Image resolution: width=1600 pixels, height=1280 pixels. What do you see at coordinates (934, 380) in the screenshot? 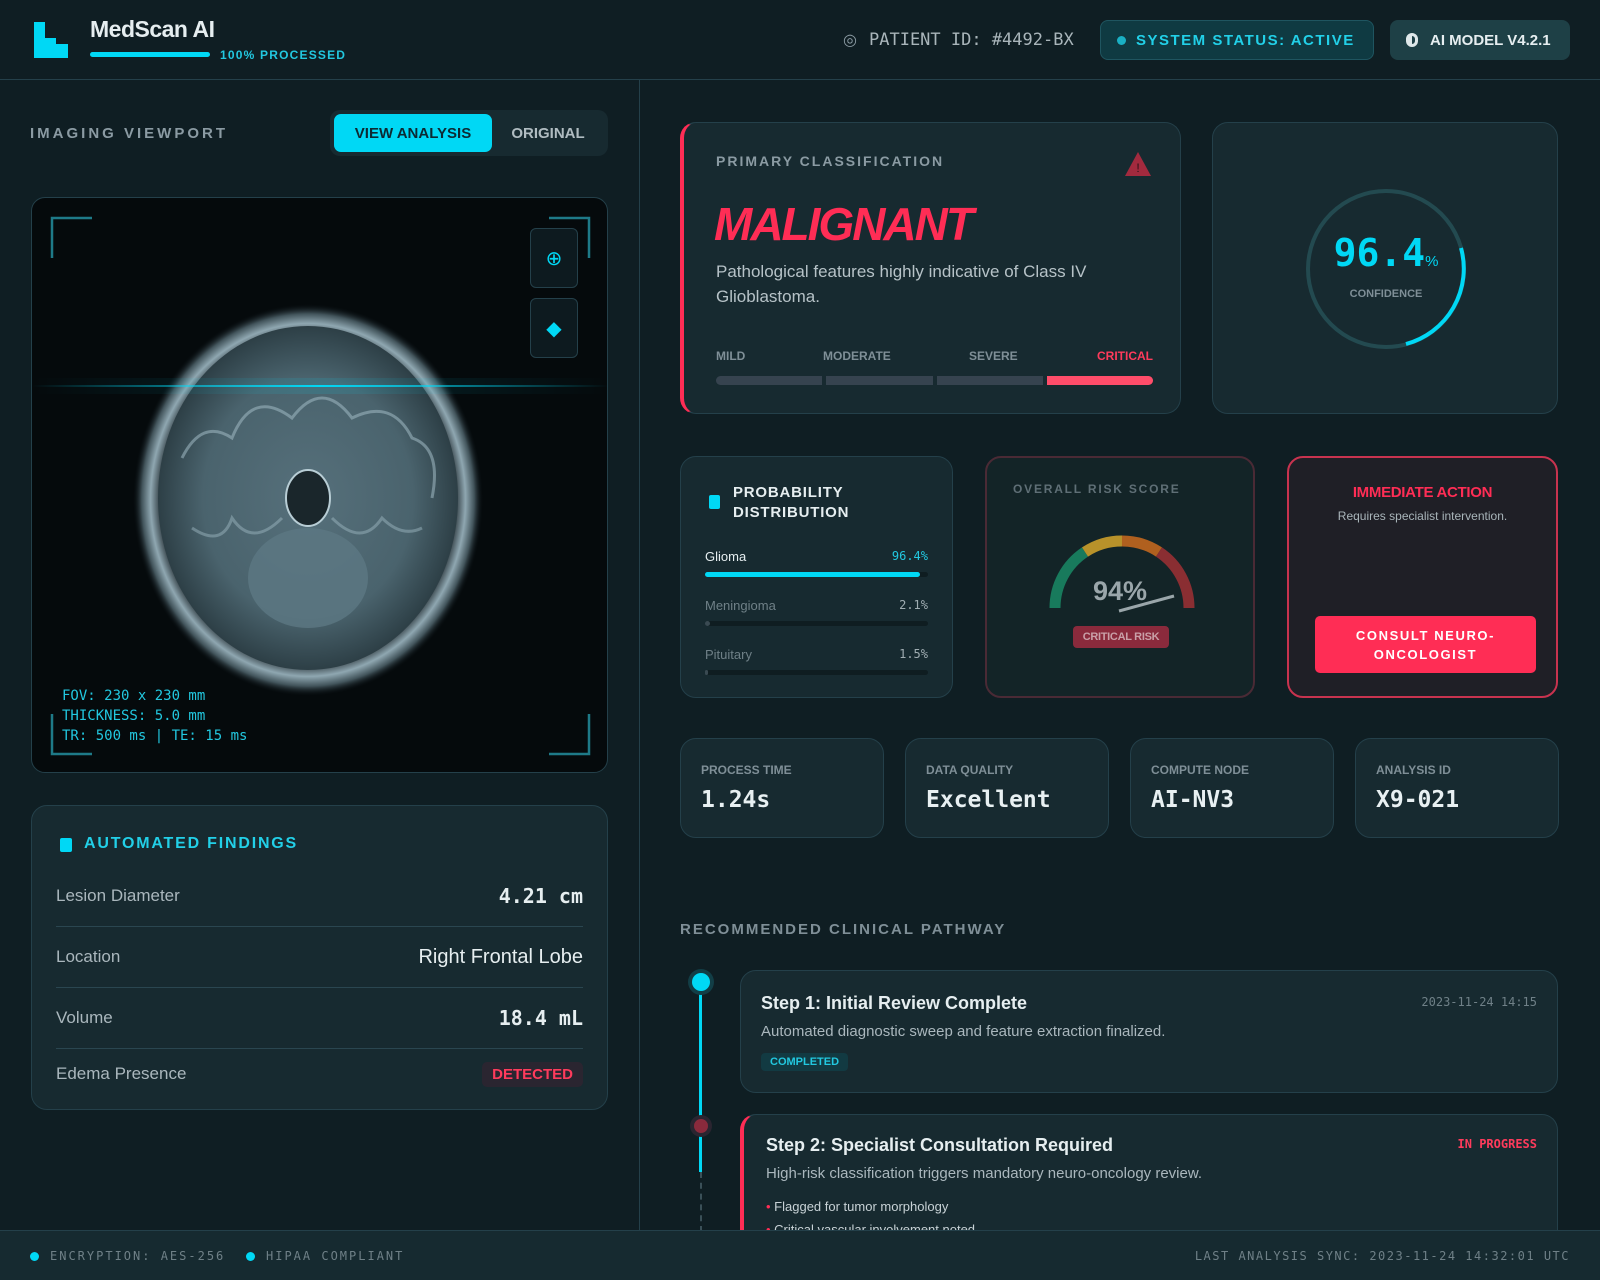
I see `severity-scale` at bounding box center [934, 380].